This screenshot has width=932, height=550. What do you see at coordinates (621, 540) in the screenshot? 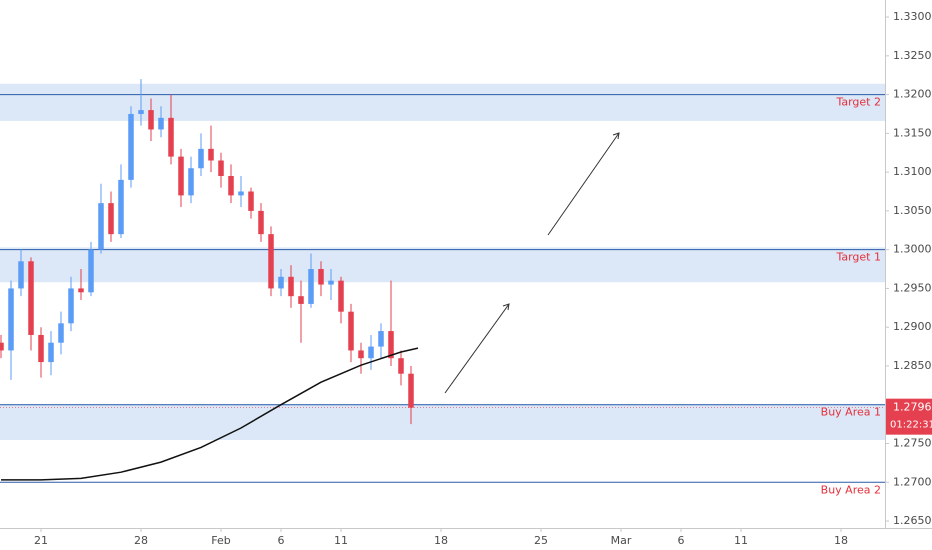
I see `x-tick-label: Mar` at bounding box center [621, 540].